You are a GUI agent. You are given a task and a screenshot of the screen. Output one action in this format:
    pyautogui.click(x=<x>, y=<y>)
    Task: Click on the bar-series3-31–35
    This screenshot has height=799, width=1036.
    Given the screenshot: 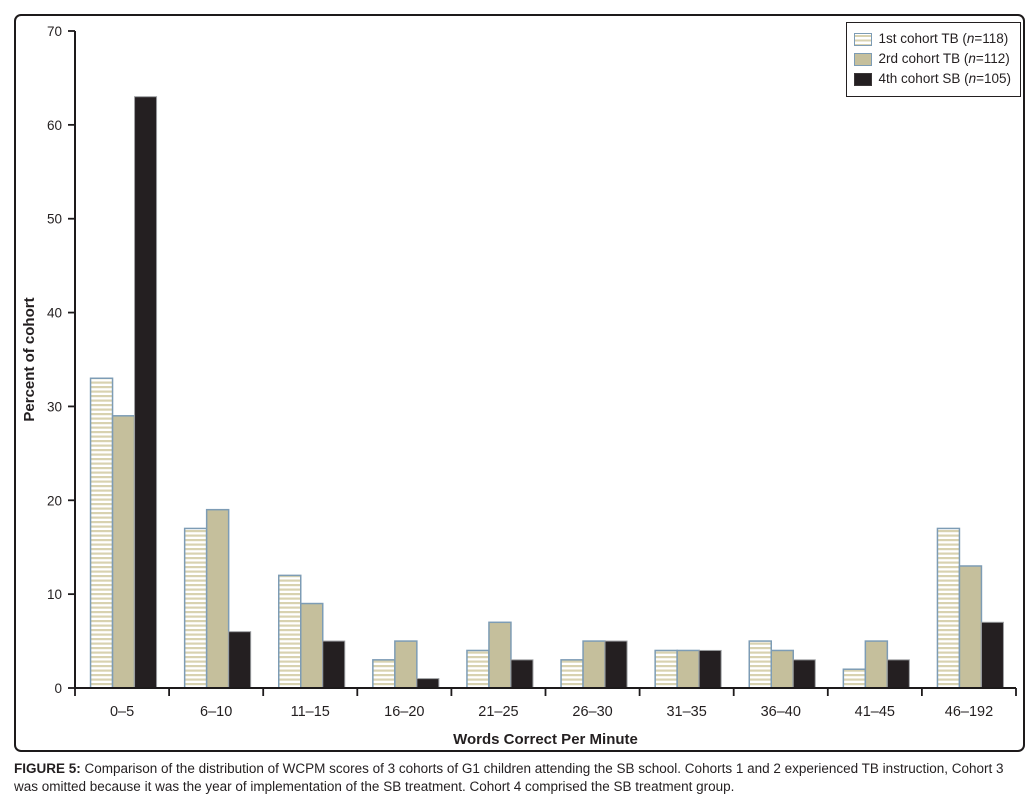 What is the action you would take?
    pyautogui.click(x=710, y=669)
    